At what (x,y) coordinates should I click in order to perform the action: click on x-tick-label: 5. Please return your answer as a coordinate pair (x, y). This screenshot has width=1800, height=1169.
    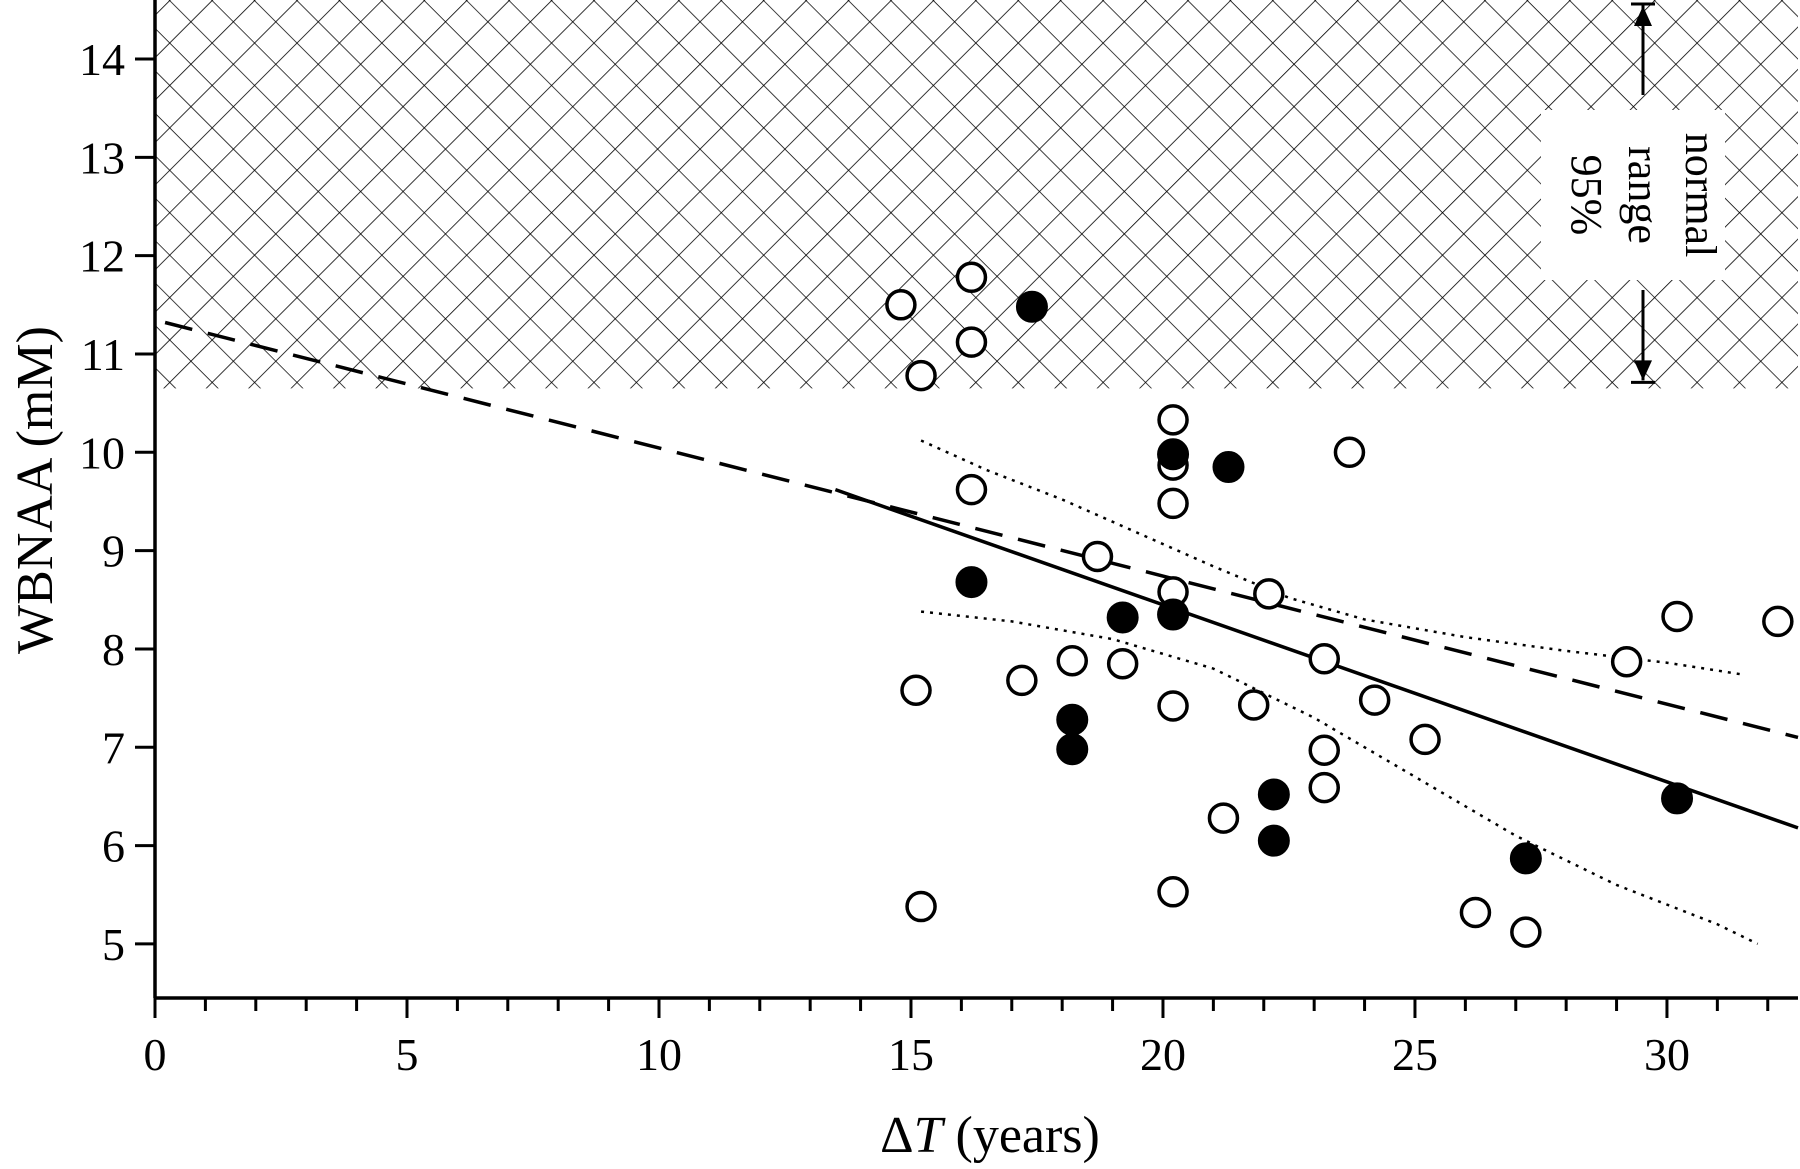
    Looking at the image, I should click on (406, 1054).